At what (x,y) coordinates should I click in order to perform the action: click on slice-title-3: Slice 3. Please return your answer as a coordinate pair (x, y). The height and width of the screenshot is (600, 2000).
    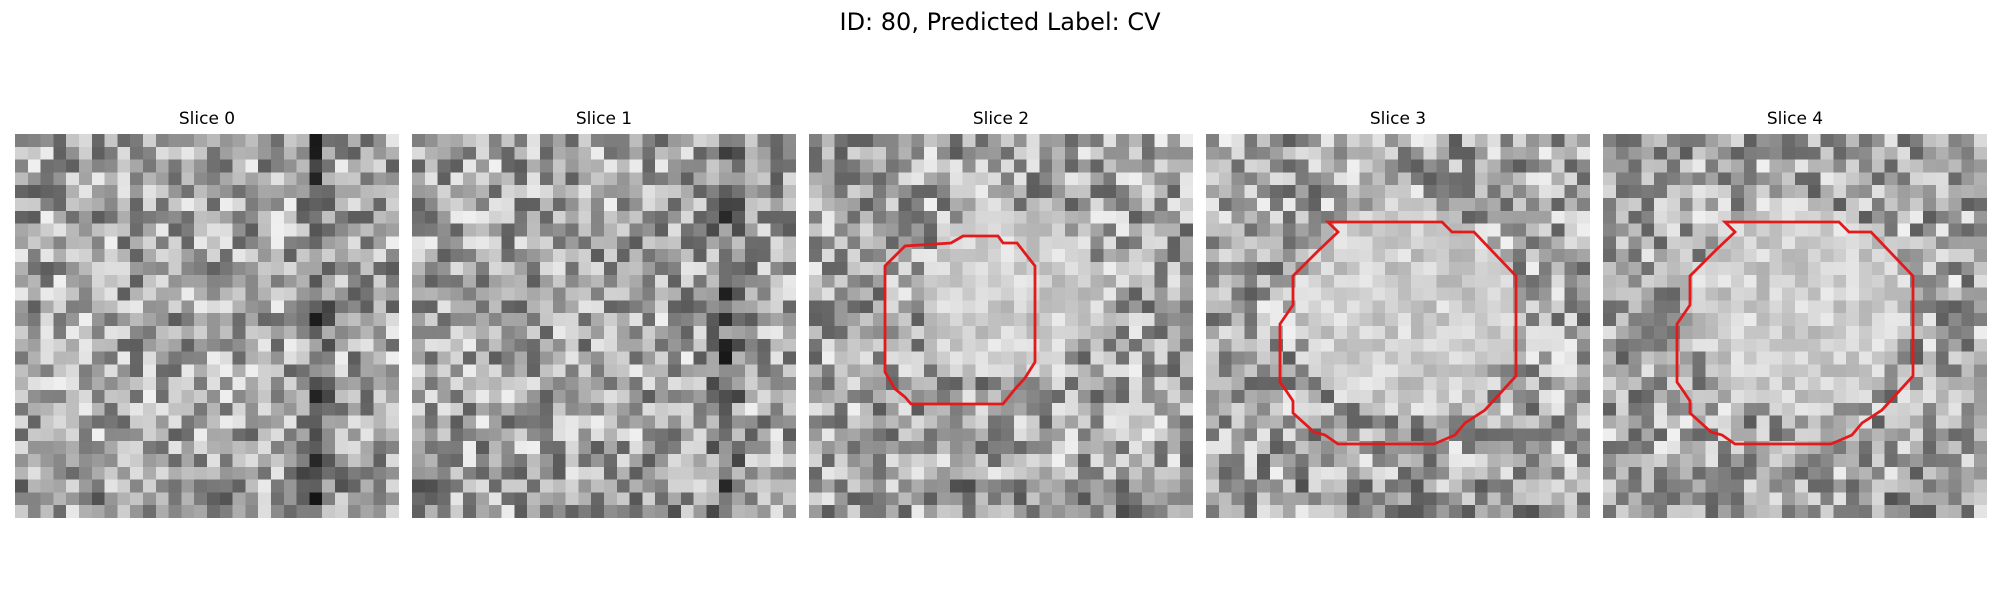
    Looking at the image, I should click on (1398, 119).